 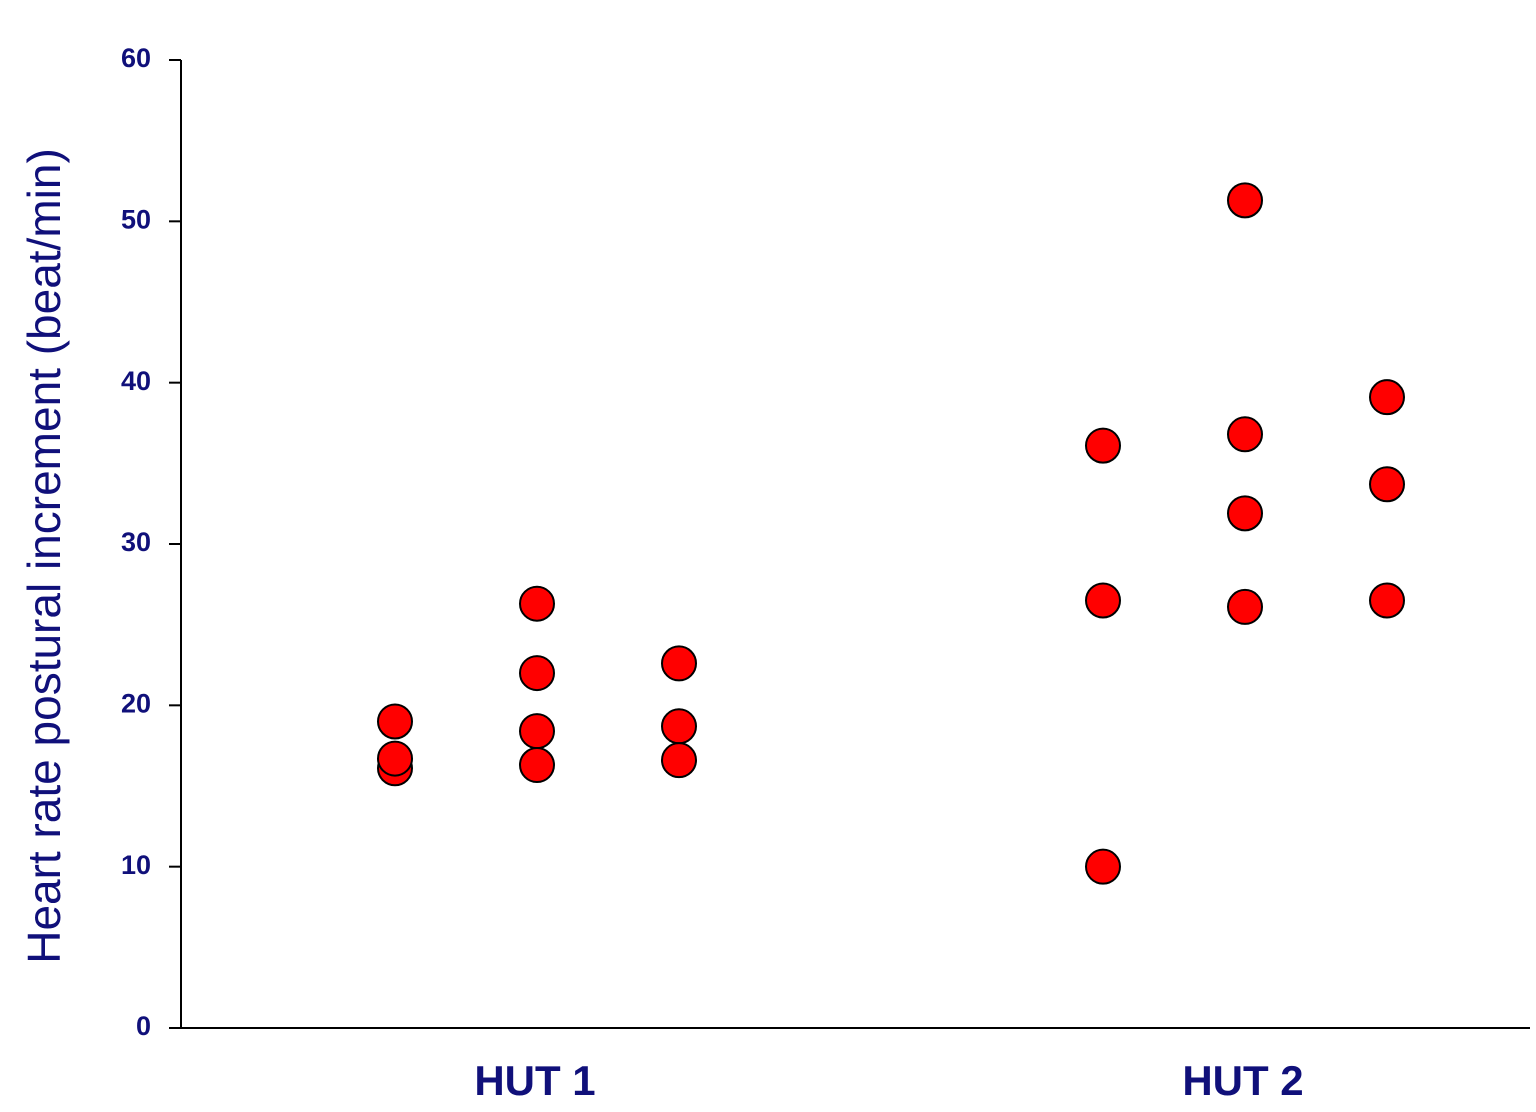 I want to click on y-tick-label: 20, so click(x=136, y=703).